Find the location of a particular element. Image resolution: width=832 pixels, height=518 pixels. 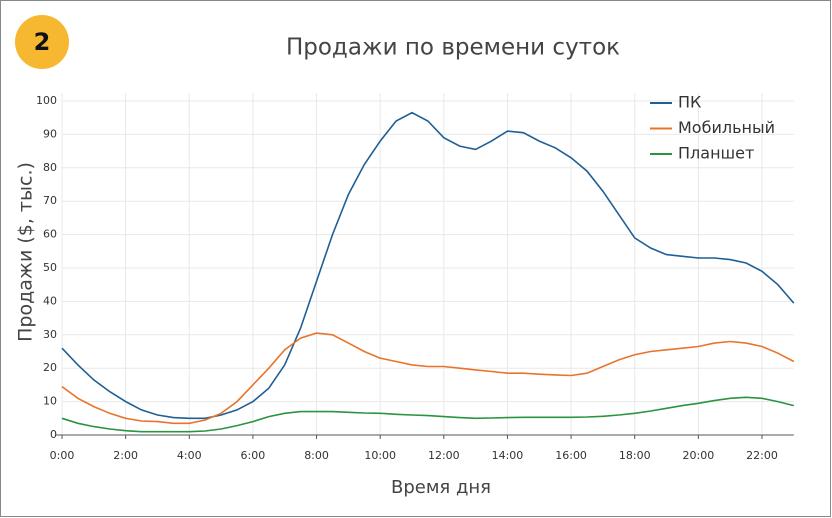

chart-title: Продажи по времени суток is located at coordinates (453, 48).